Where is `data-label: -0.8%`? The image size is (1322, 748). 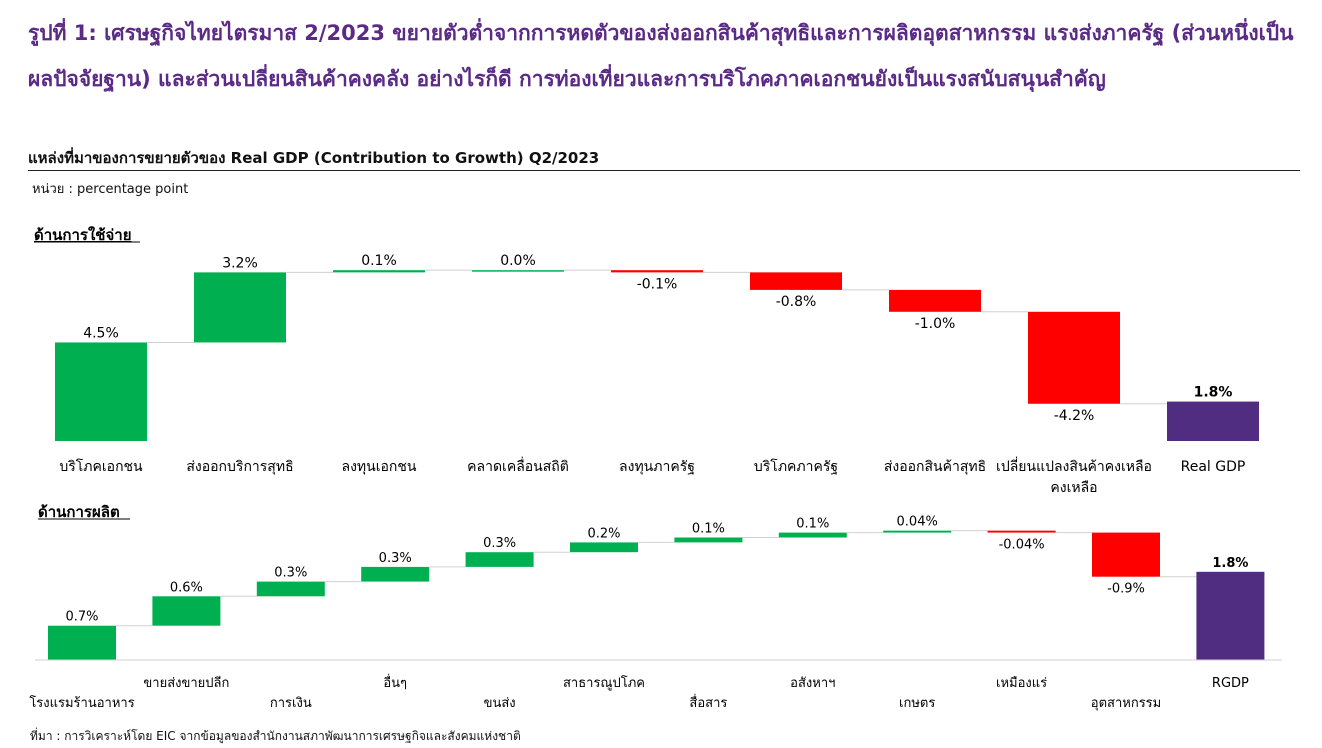
data-label: -0.8% is located at coordinates (796, 302).